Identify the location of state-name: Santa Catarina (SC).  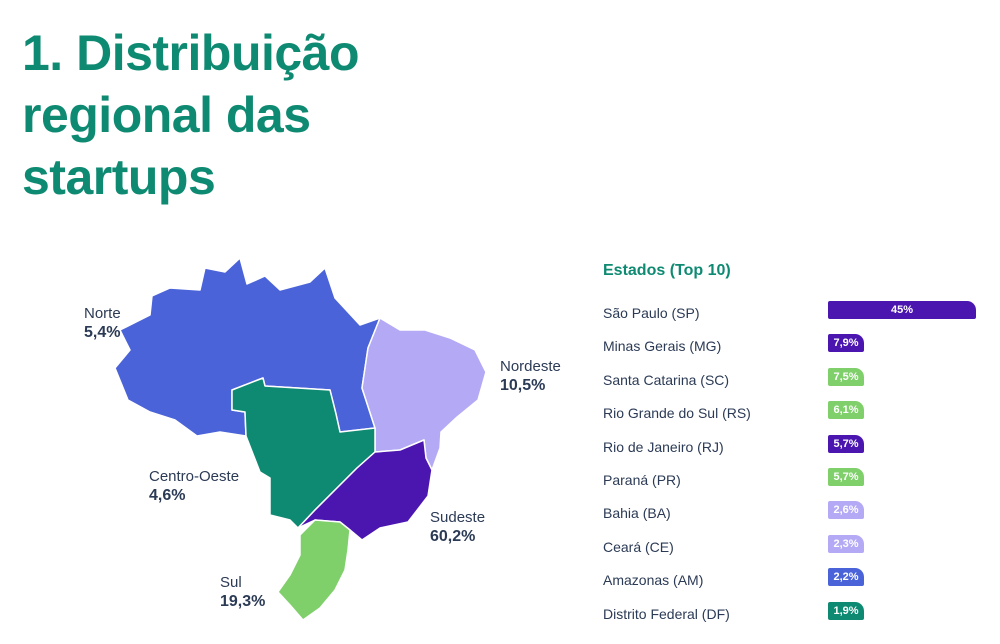
(666, 379).